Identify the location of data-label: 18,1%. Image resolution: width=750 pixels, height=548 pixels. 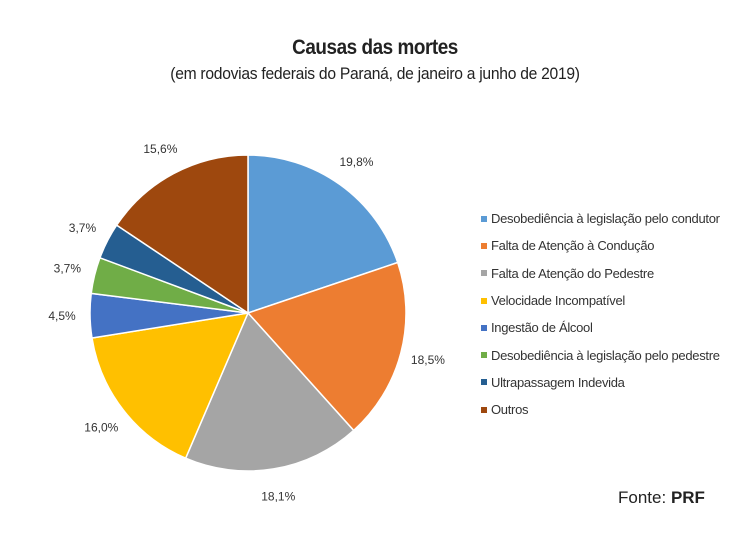
(278, 497).